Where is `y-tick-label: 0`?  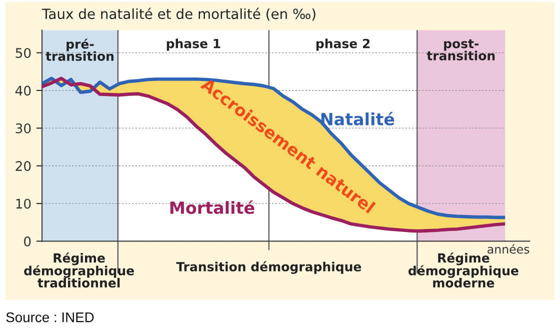 y-tick-label: 0 is located at coordinates (27, 241).